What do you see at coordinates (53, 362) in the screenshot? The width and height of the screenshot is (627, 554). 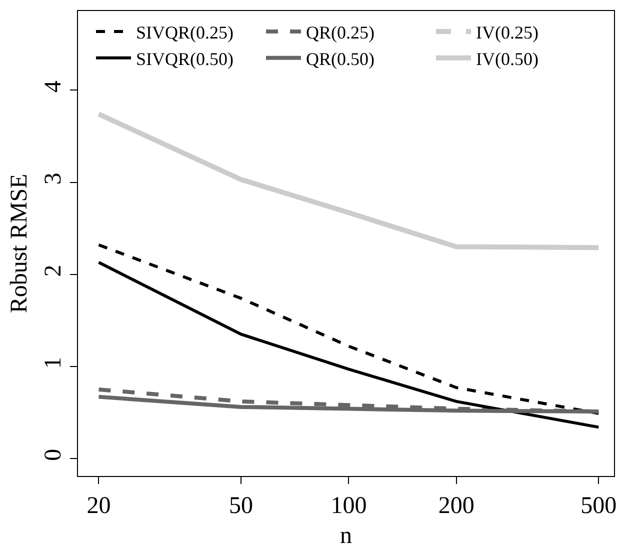 I see `y-tick-label: 1` at bounding box center [53, 362].